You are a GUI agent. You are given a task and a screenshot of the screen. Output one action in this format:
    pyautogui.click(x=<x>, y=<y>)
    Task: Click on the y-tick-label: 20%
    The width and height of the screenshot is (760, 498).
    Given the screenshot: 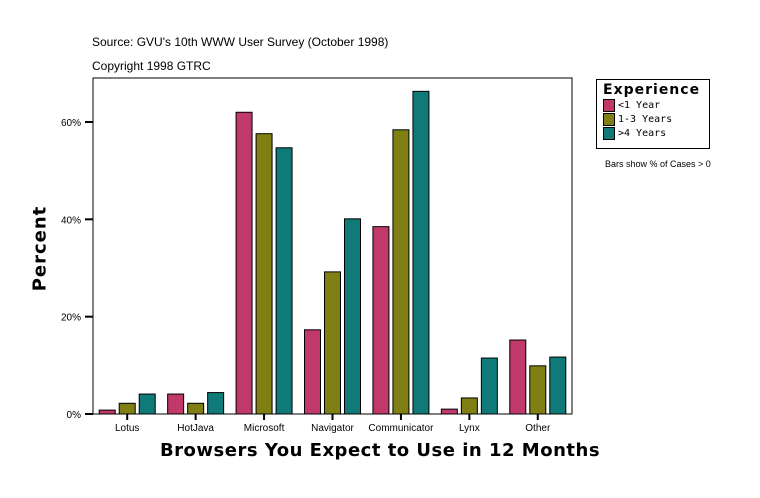 What is the action you would take?
    pyautogui.click(x=71, y=318)
    